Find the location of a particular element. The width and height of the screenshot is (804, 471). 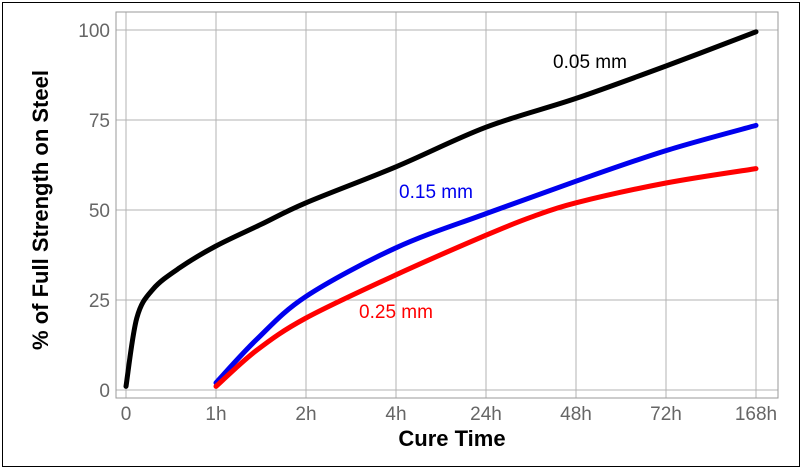

y-axis-title: % of Full Strength on Steel is located at coordinates (40, 210).